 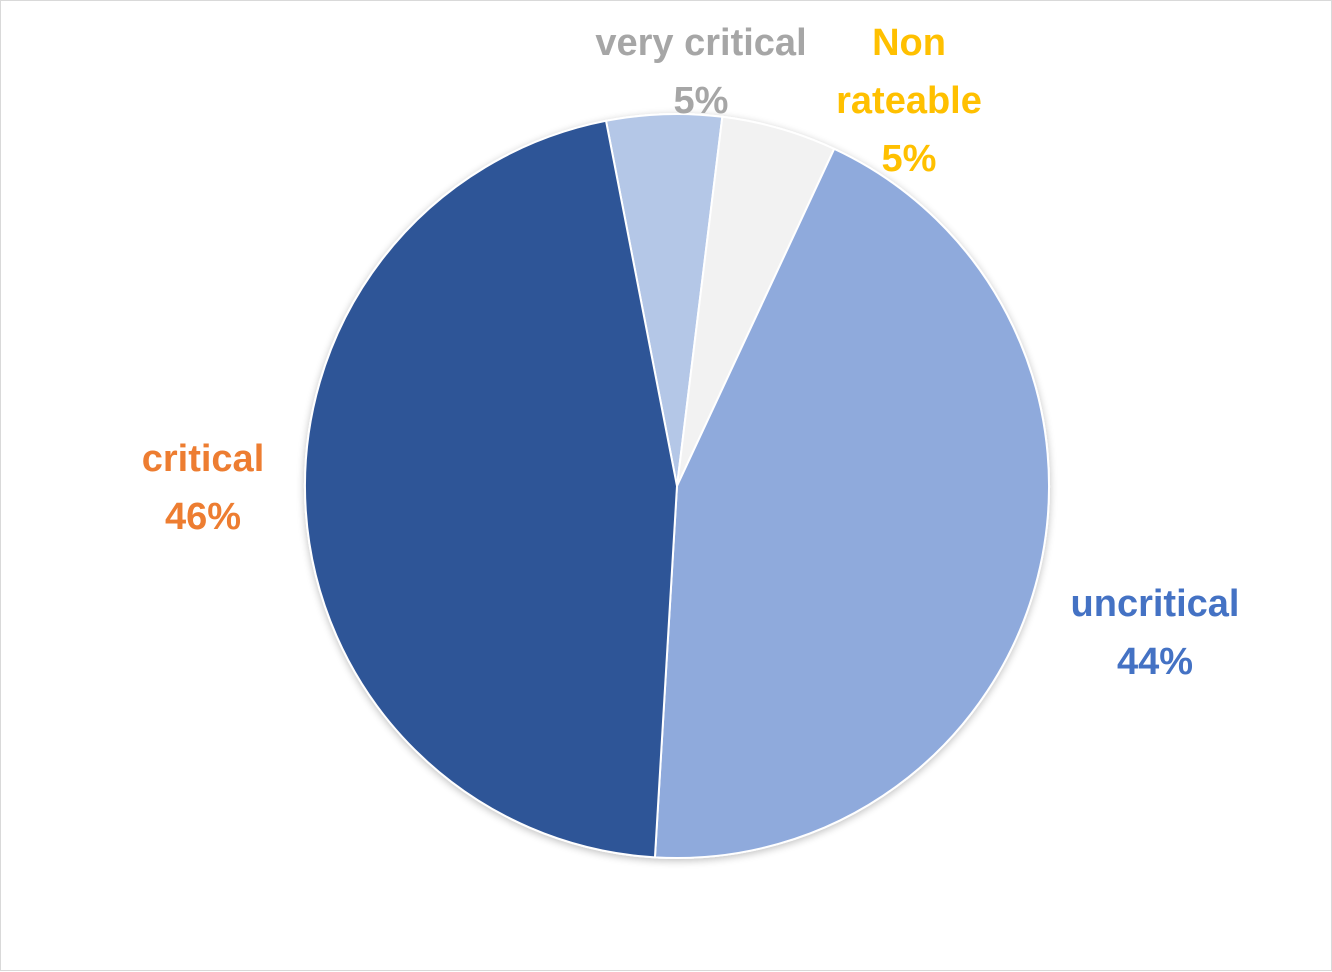 I want to click on label-non-rateable-name-line2: rateable, so click(x=909, y=101).